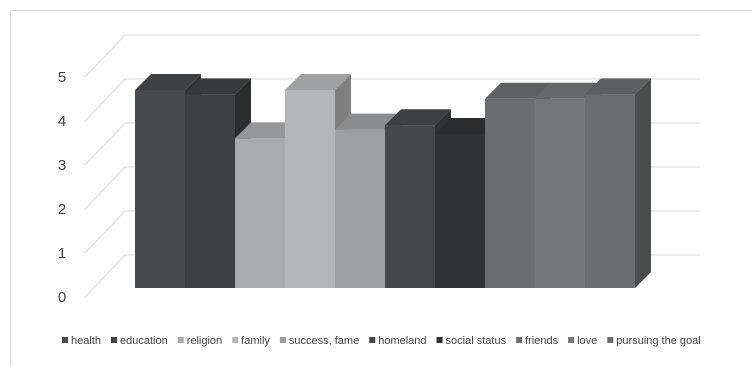  What do you see at coordinates (86, 341) in the screenshot?
I see `legend-label: health` at bounding box center [86, 341].